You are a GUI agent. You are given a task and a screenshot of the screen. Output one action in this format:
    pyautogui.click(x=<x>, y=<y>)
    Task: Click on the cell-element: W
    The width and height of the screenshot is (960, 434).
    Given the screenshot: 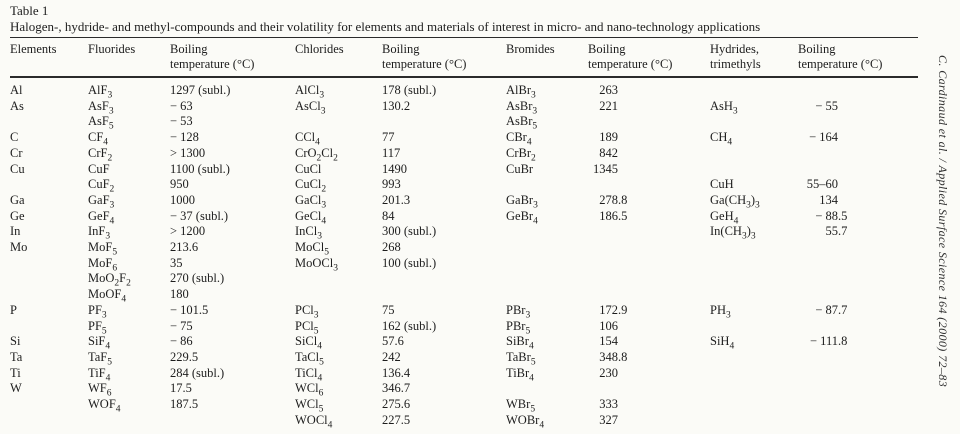 What is the action you would take?
    pyautogui.click(x=16, y=388)
    